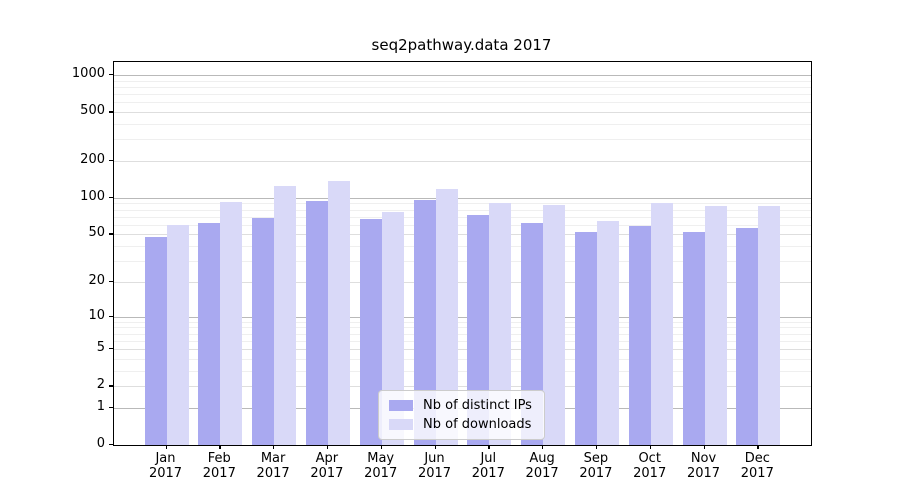 This screenshot has width=900, height=500. I want to click on y-axis-tick-label: 200, so click(92, 160).